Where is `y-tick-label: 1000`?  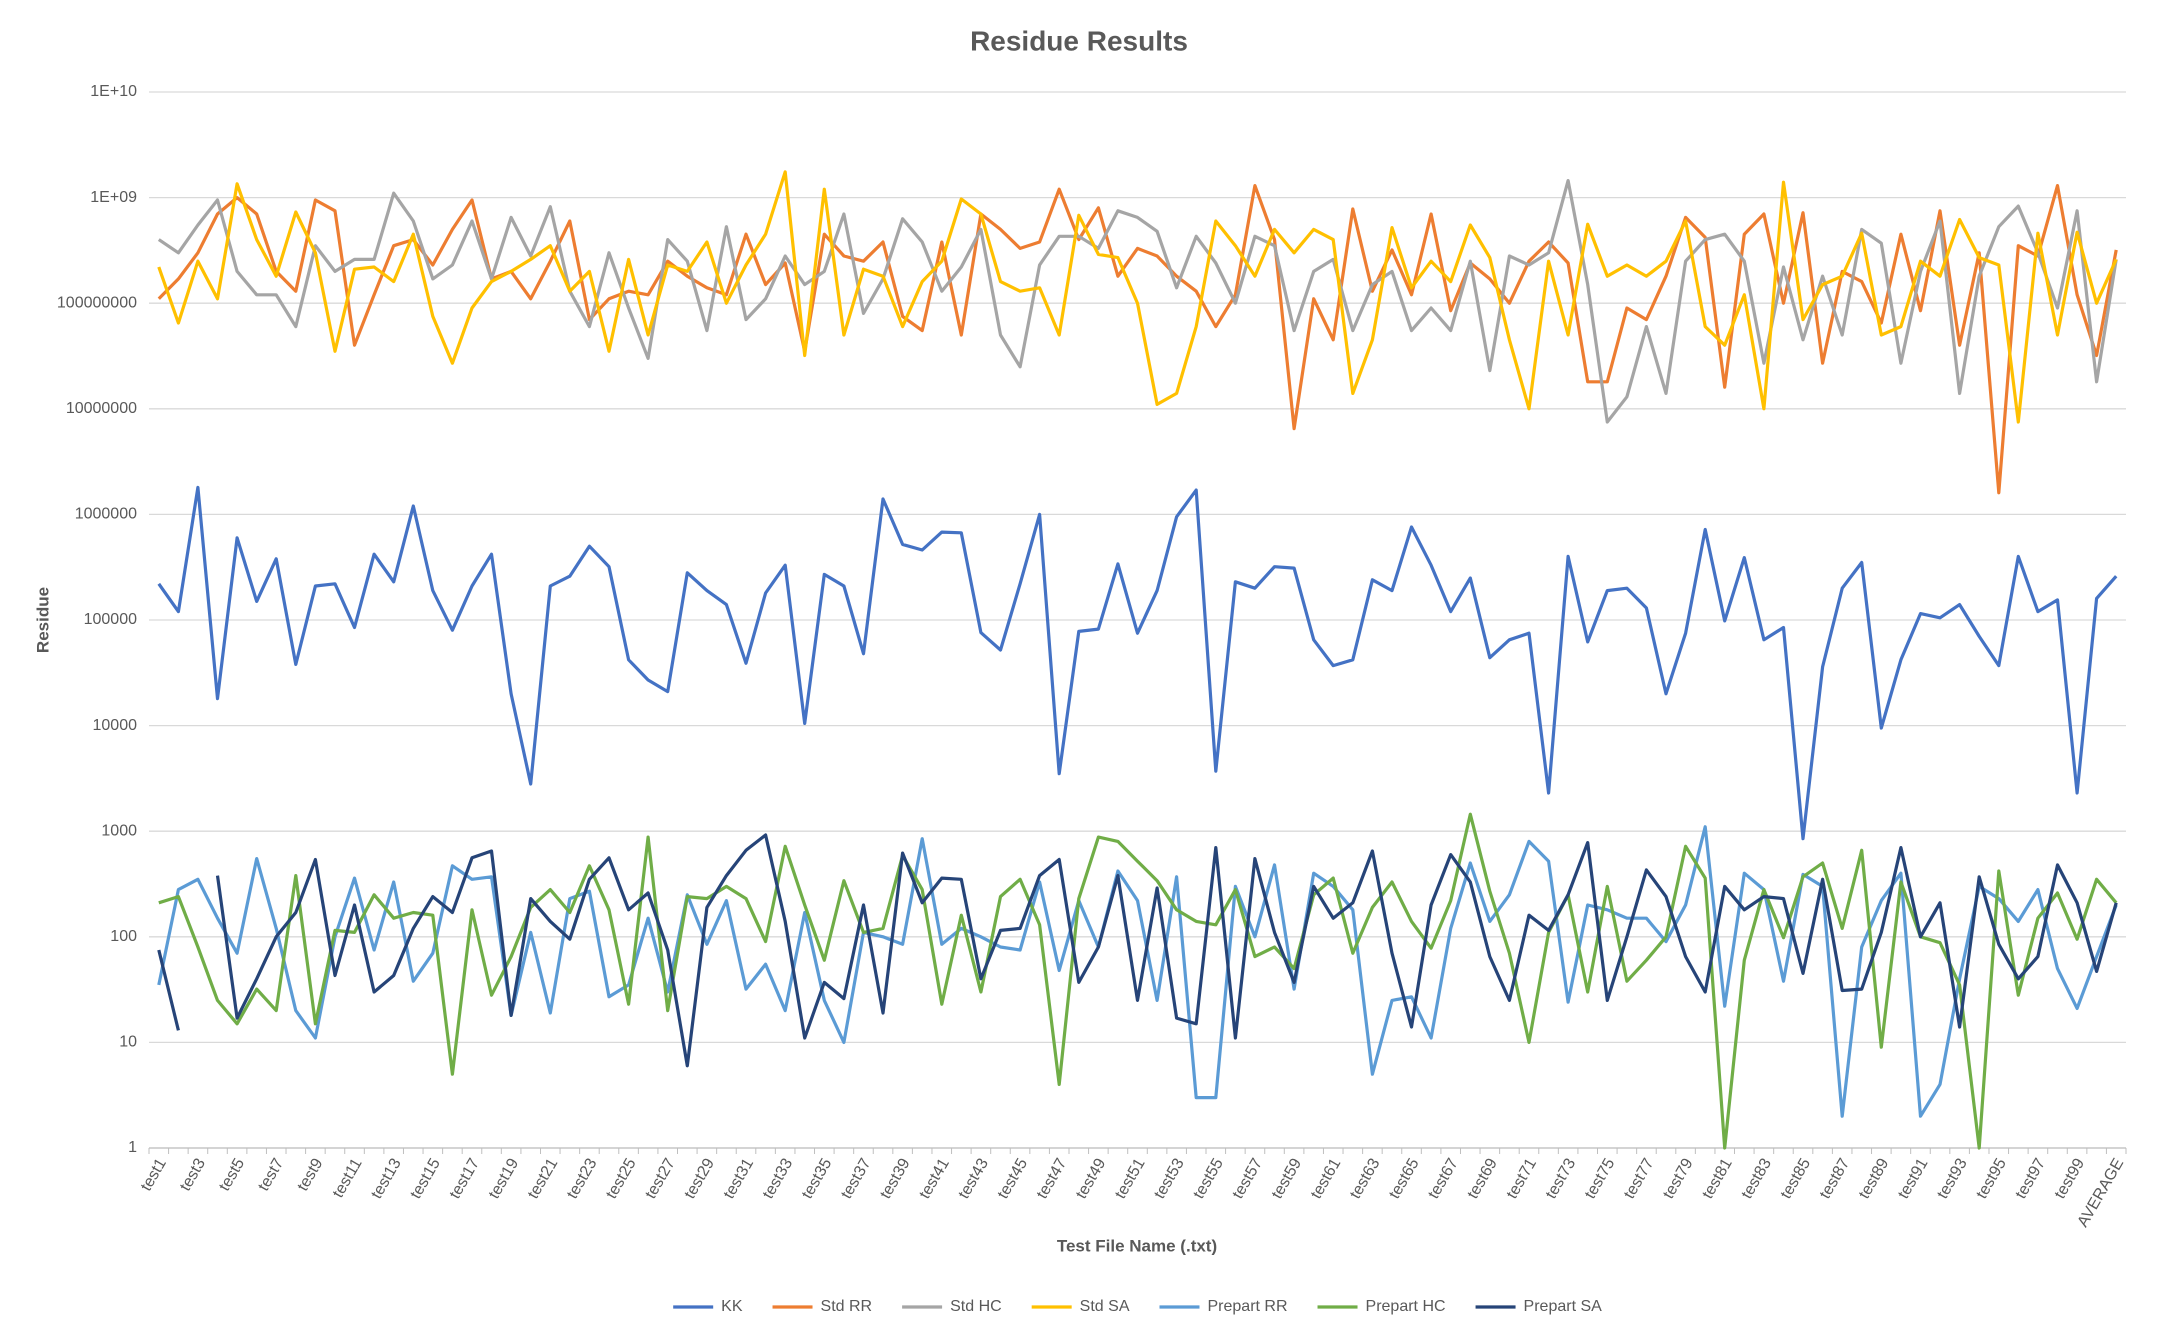 y-tick-label: 1000 is located at coordinates (119, 830).